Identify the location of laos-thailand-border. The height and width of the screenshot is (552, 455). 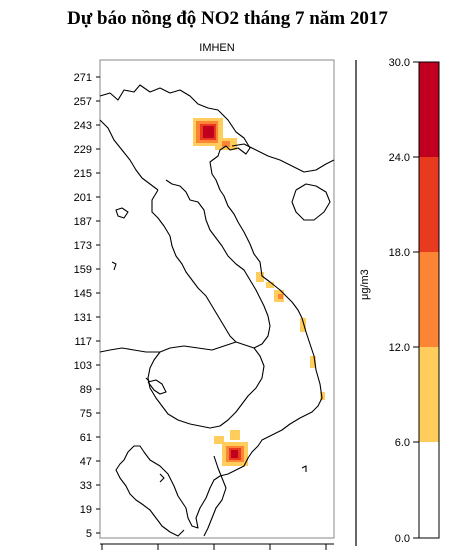
(194, 266).